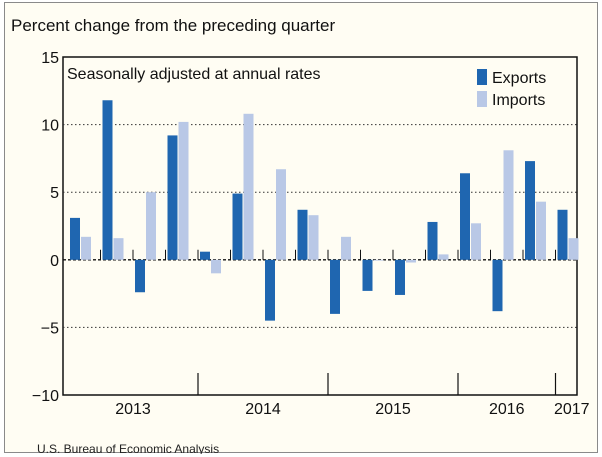  I want to click on quarter-ticks, so click(328, 254).